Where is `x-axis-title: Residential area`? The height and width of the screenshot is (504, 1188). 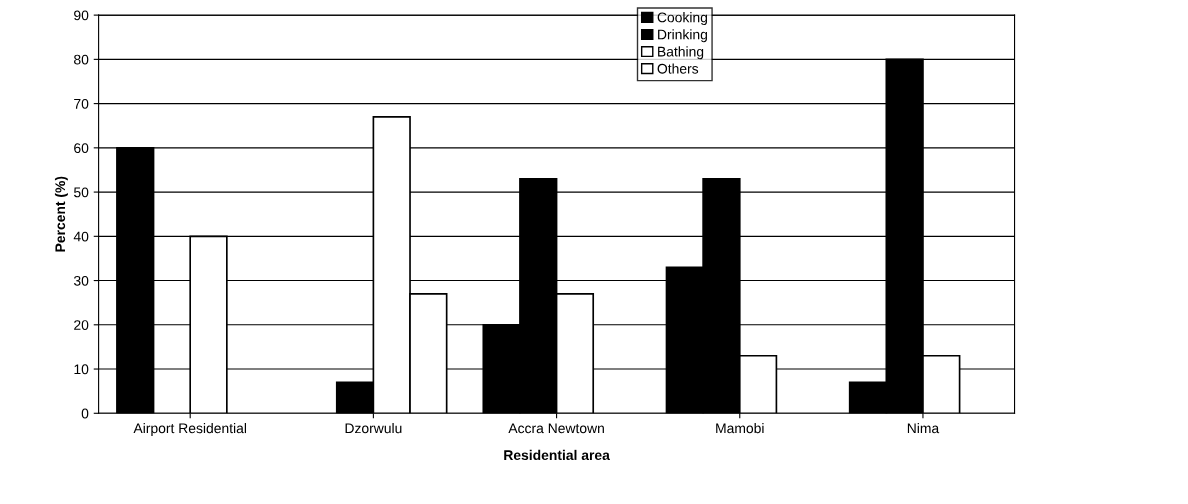 x-axis-title: Residential area is located at coordinates (557, 455).